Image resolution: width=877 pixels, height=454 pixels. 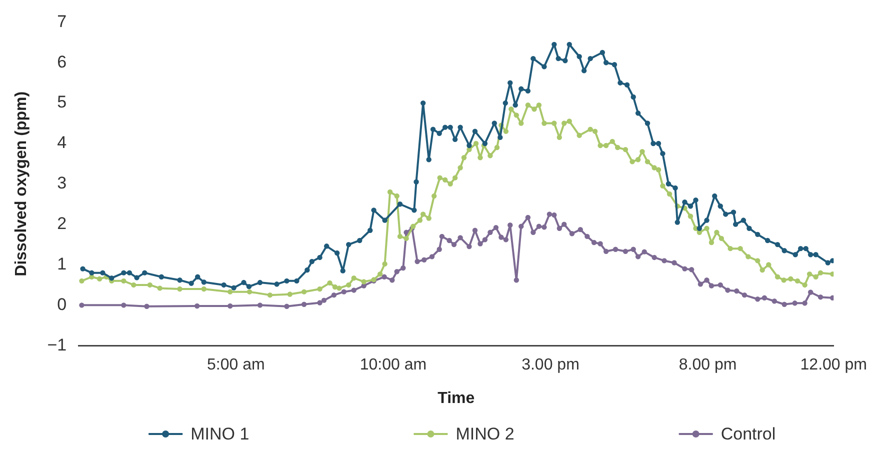 I want to click on y-tick-label: 7, so click(x=62, y=21).